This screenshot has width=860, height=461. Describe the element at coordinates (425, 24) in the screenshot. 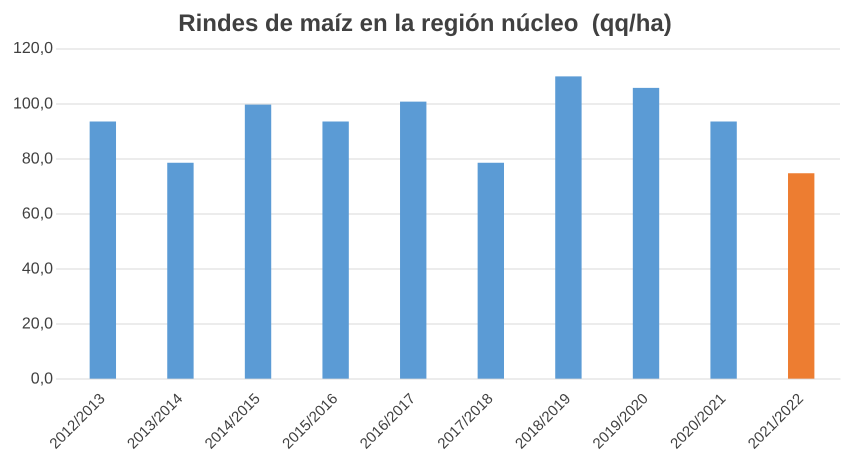

I see `chart-title: Rindes de maíz en la región núcleo (qq/ha)` at that location.